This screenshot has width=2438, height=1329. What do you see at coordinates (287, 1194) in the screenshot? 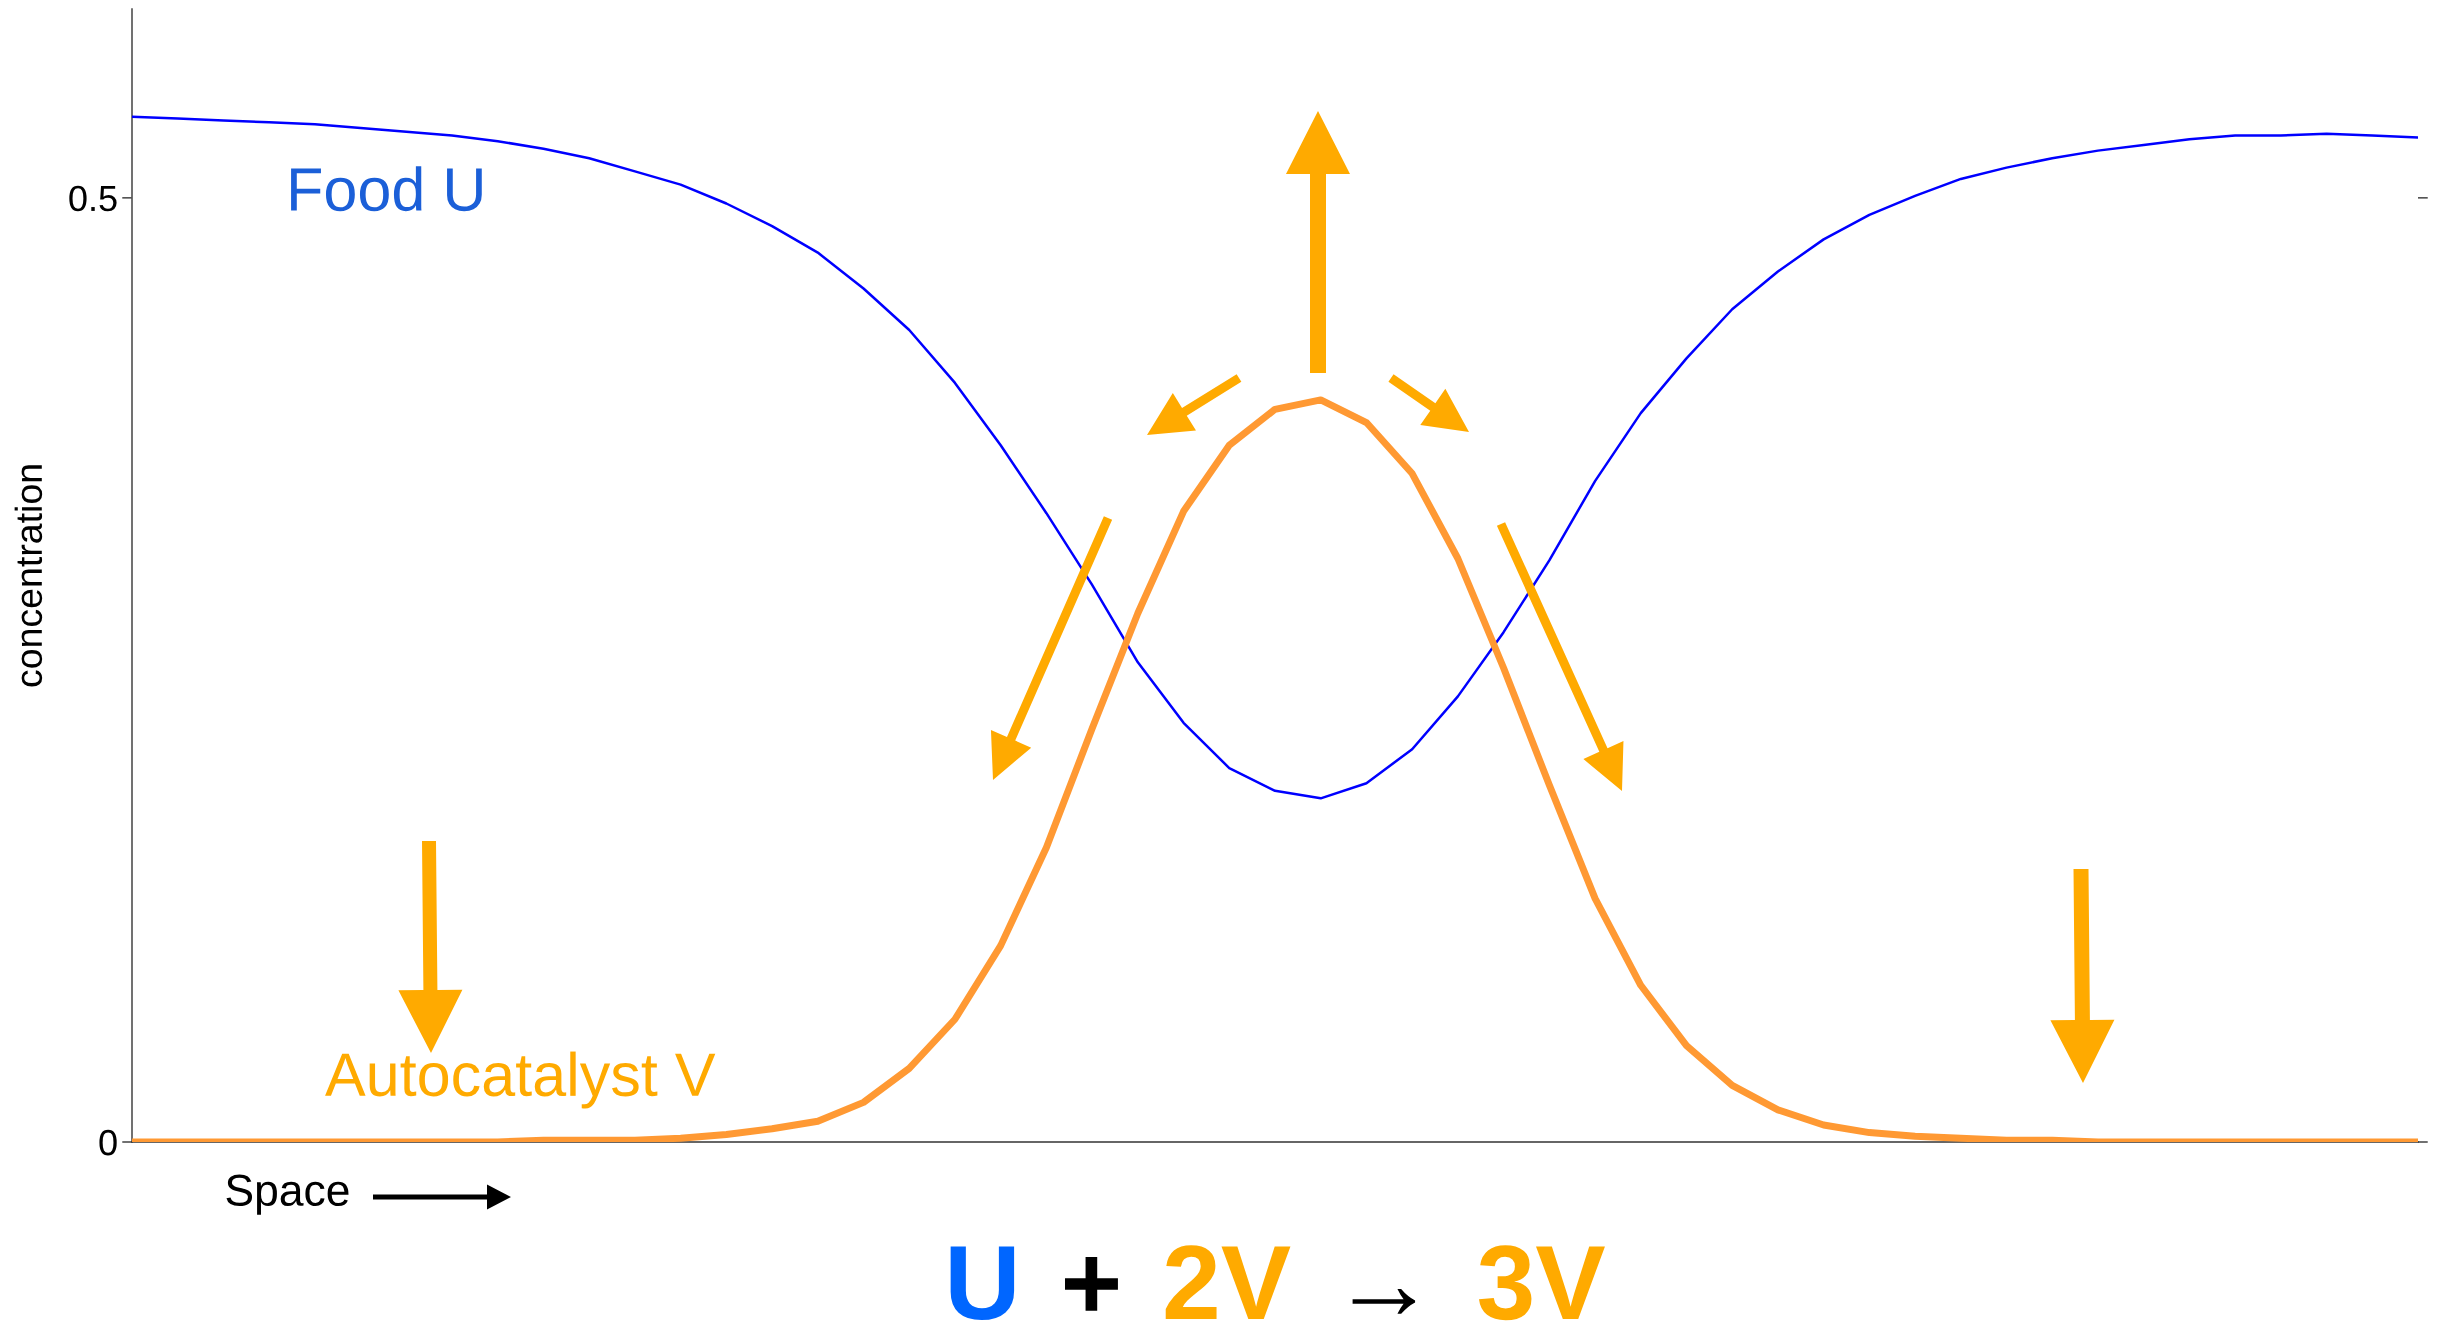
I see `x-axis-title: Space` at bounding box center [287, 1194].